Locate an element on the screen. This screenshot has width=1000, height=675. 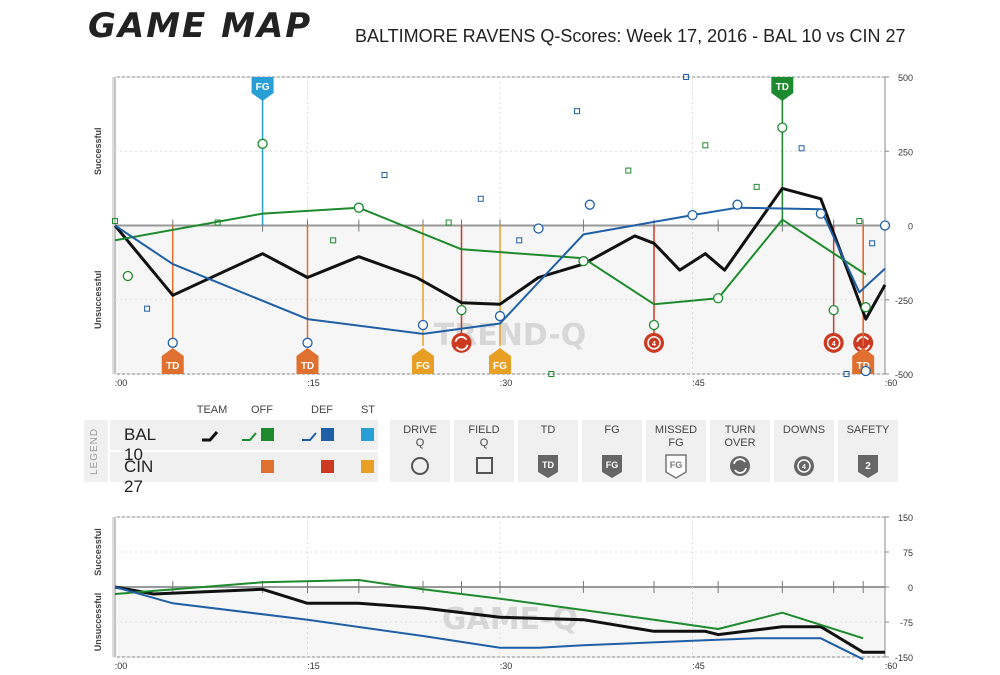
legend-turnover-label-2: OVER is located at coordinates (740, 443).